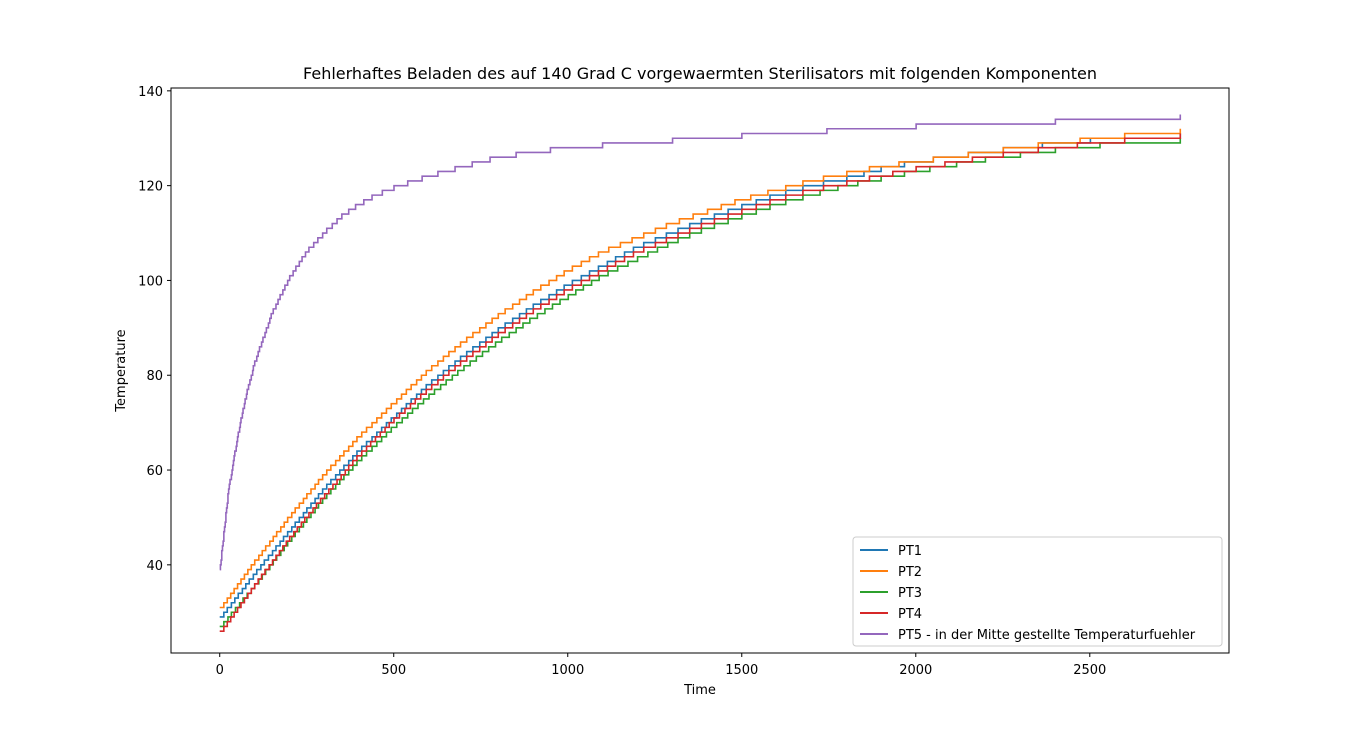 The image size is (1366, 734). I want to click on x-axis-title: Time, so click(699, 690).